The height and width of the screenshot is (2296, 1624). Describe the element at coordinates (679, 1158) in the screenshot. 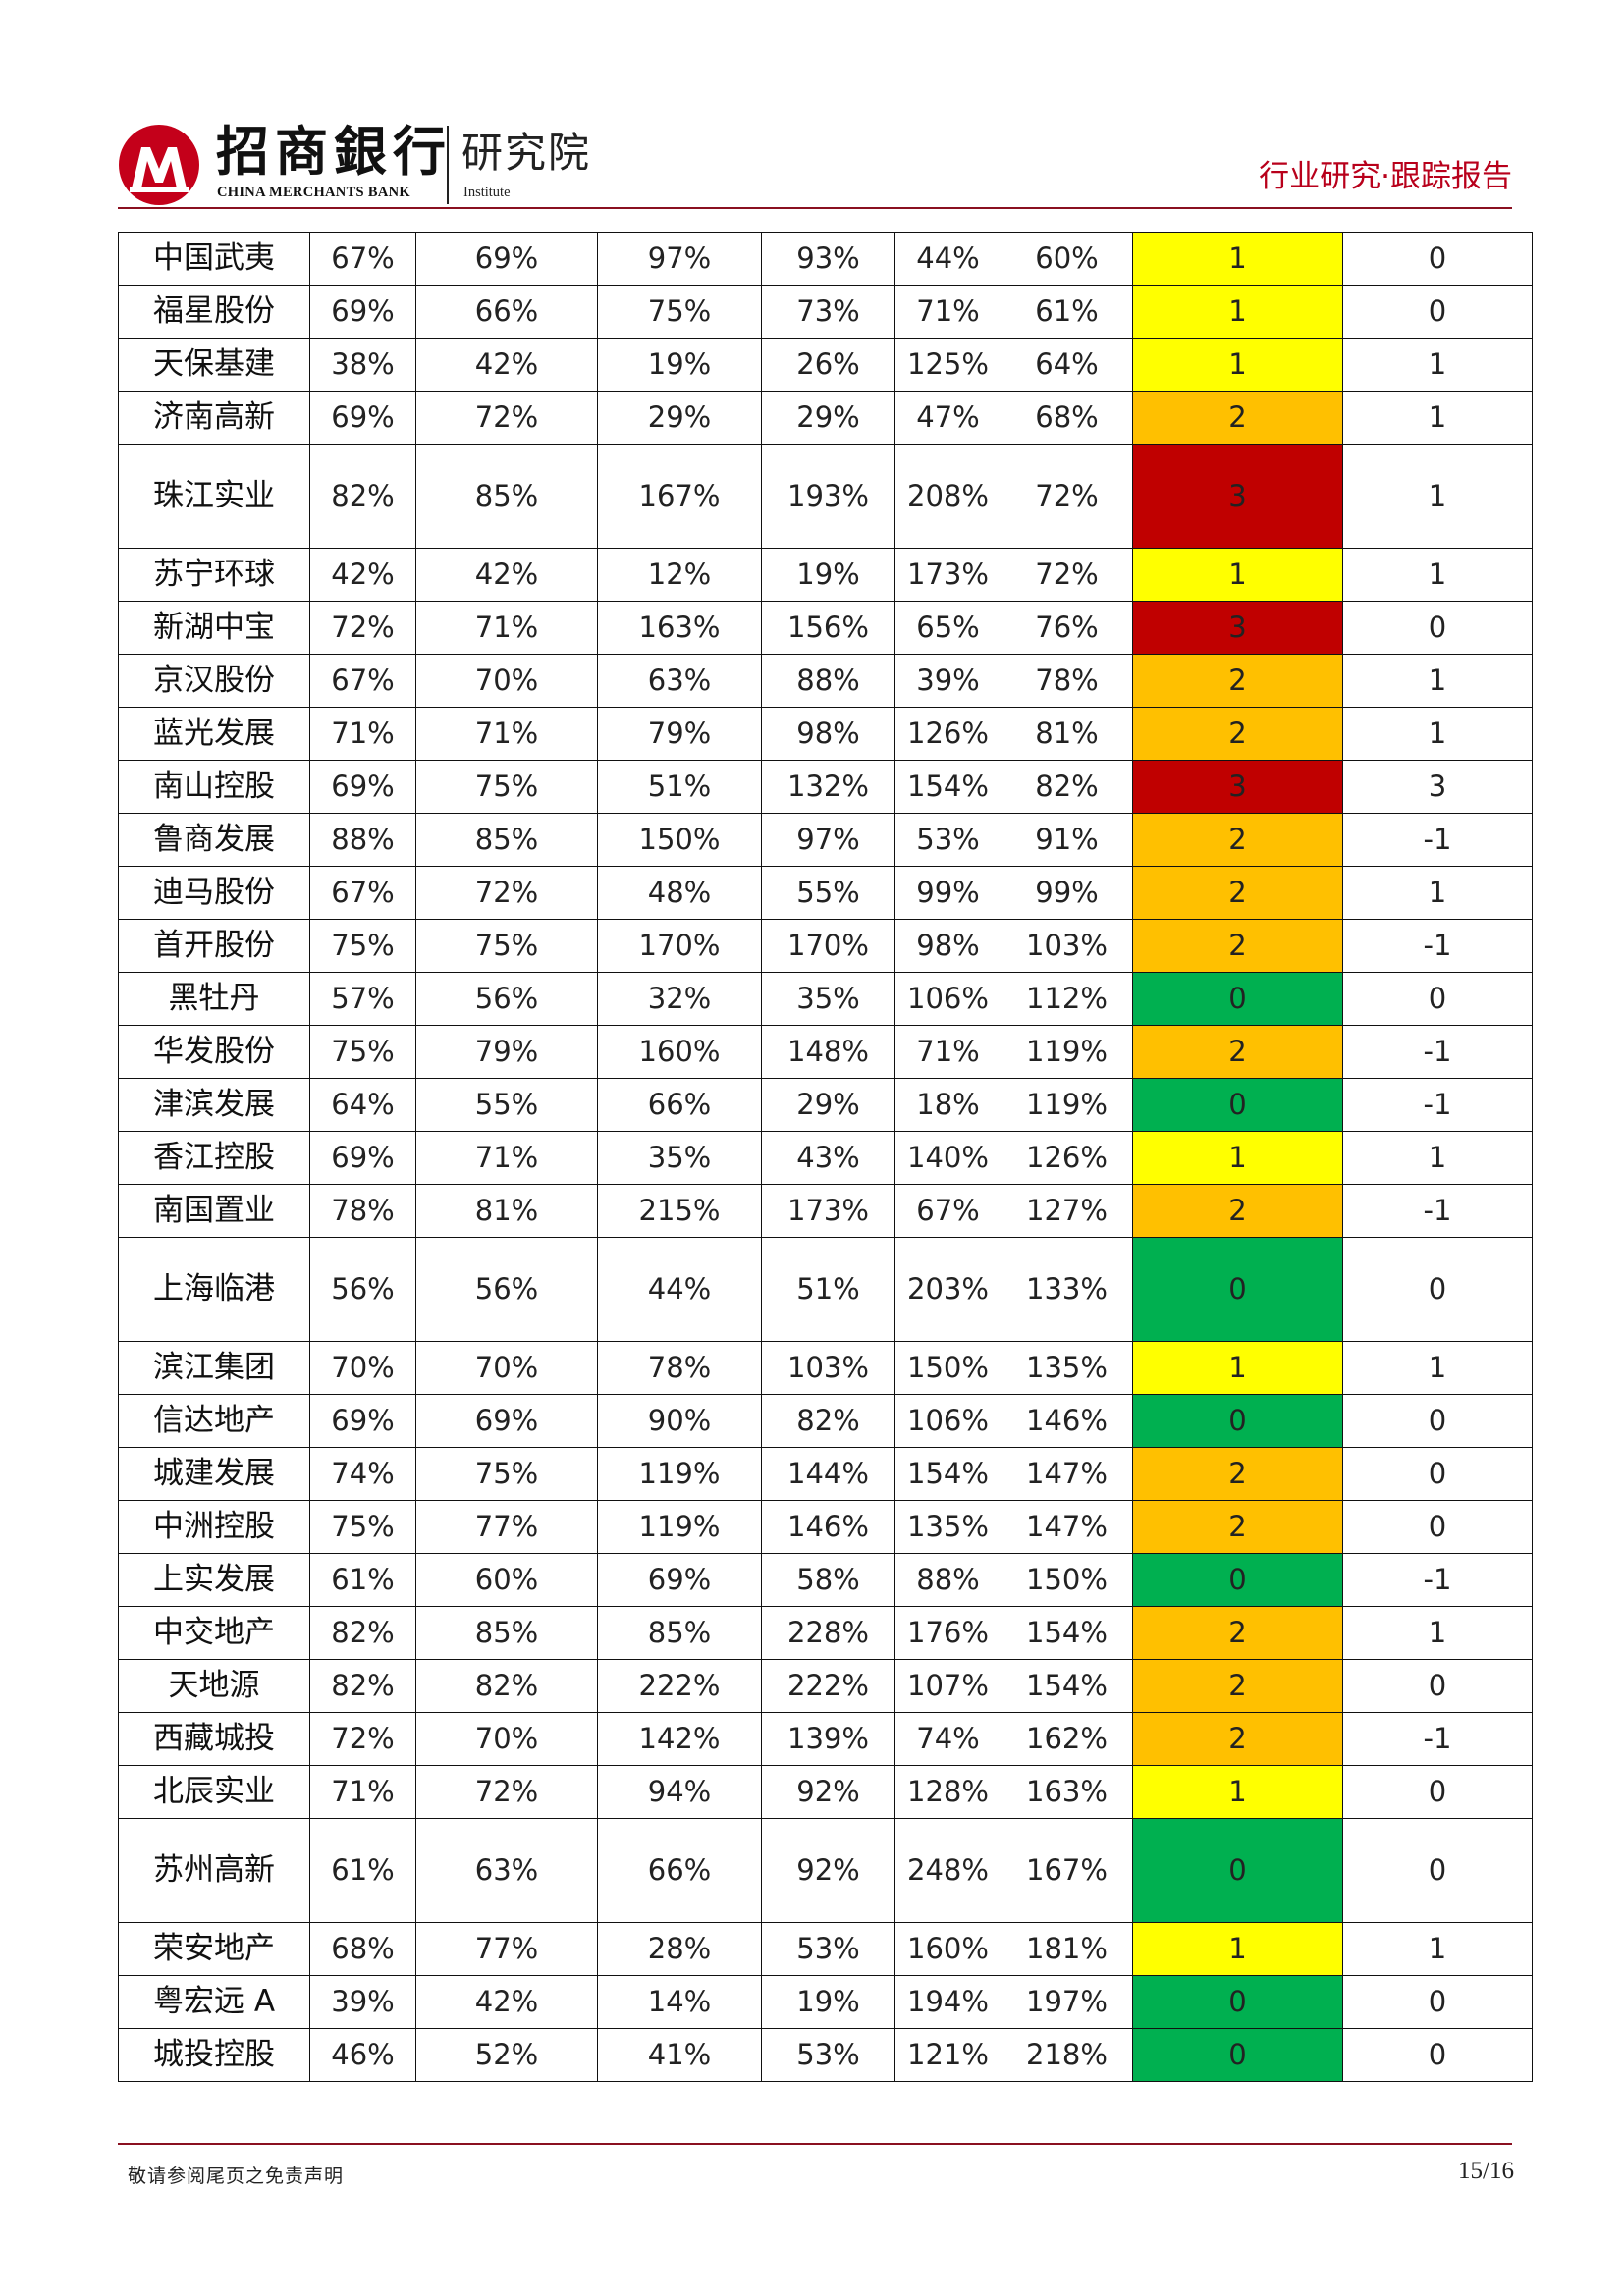

I see `metric-cell: 35%` at that location.